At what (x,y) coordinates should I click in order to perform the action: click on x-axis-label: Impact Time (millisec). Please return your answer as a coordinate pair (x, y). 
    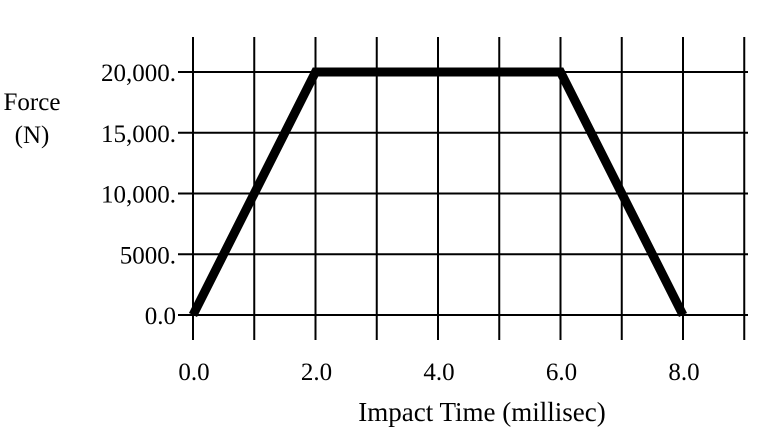
    Looking at the image, I should click on (481, 412).